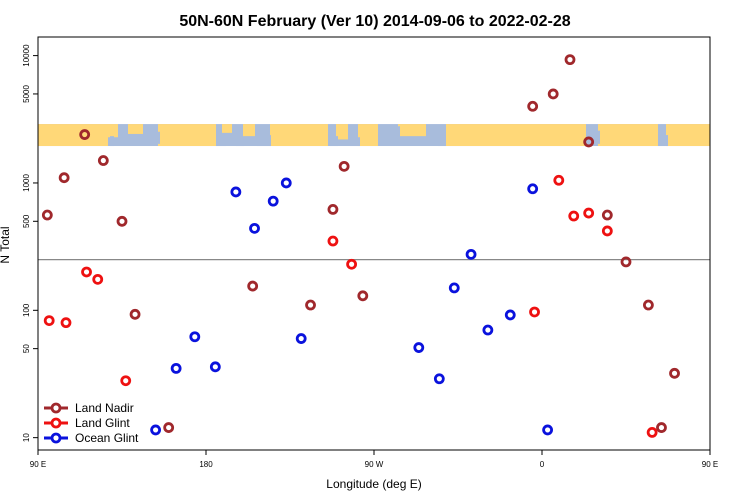 This screenshot has width=750, height=500. I want to click on y-tick-label: 10, so click(26, 437).